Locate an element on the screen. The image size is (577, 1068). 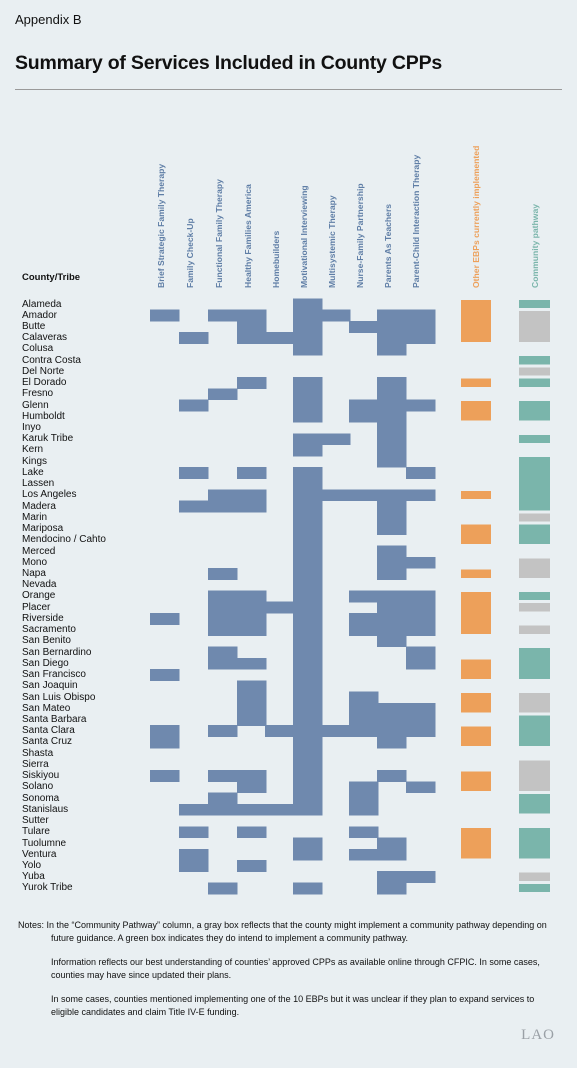
cell-san-luis-obispo-motivational-interviewing is located at coordinates (308, 697).